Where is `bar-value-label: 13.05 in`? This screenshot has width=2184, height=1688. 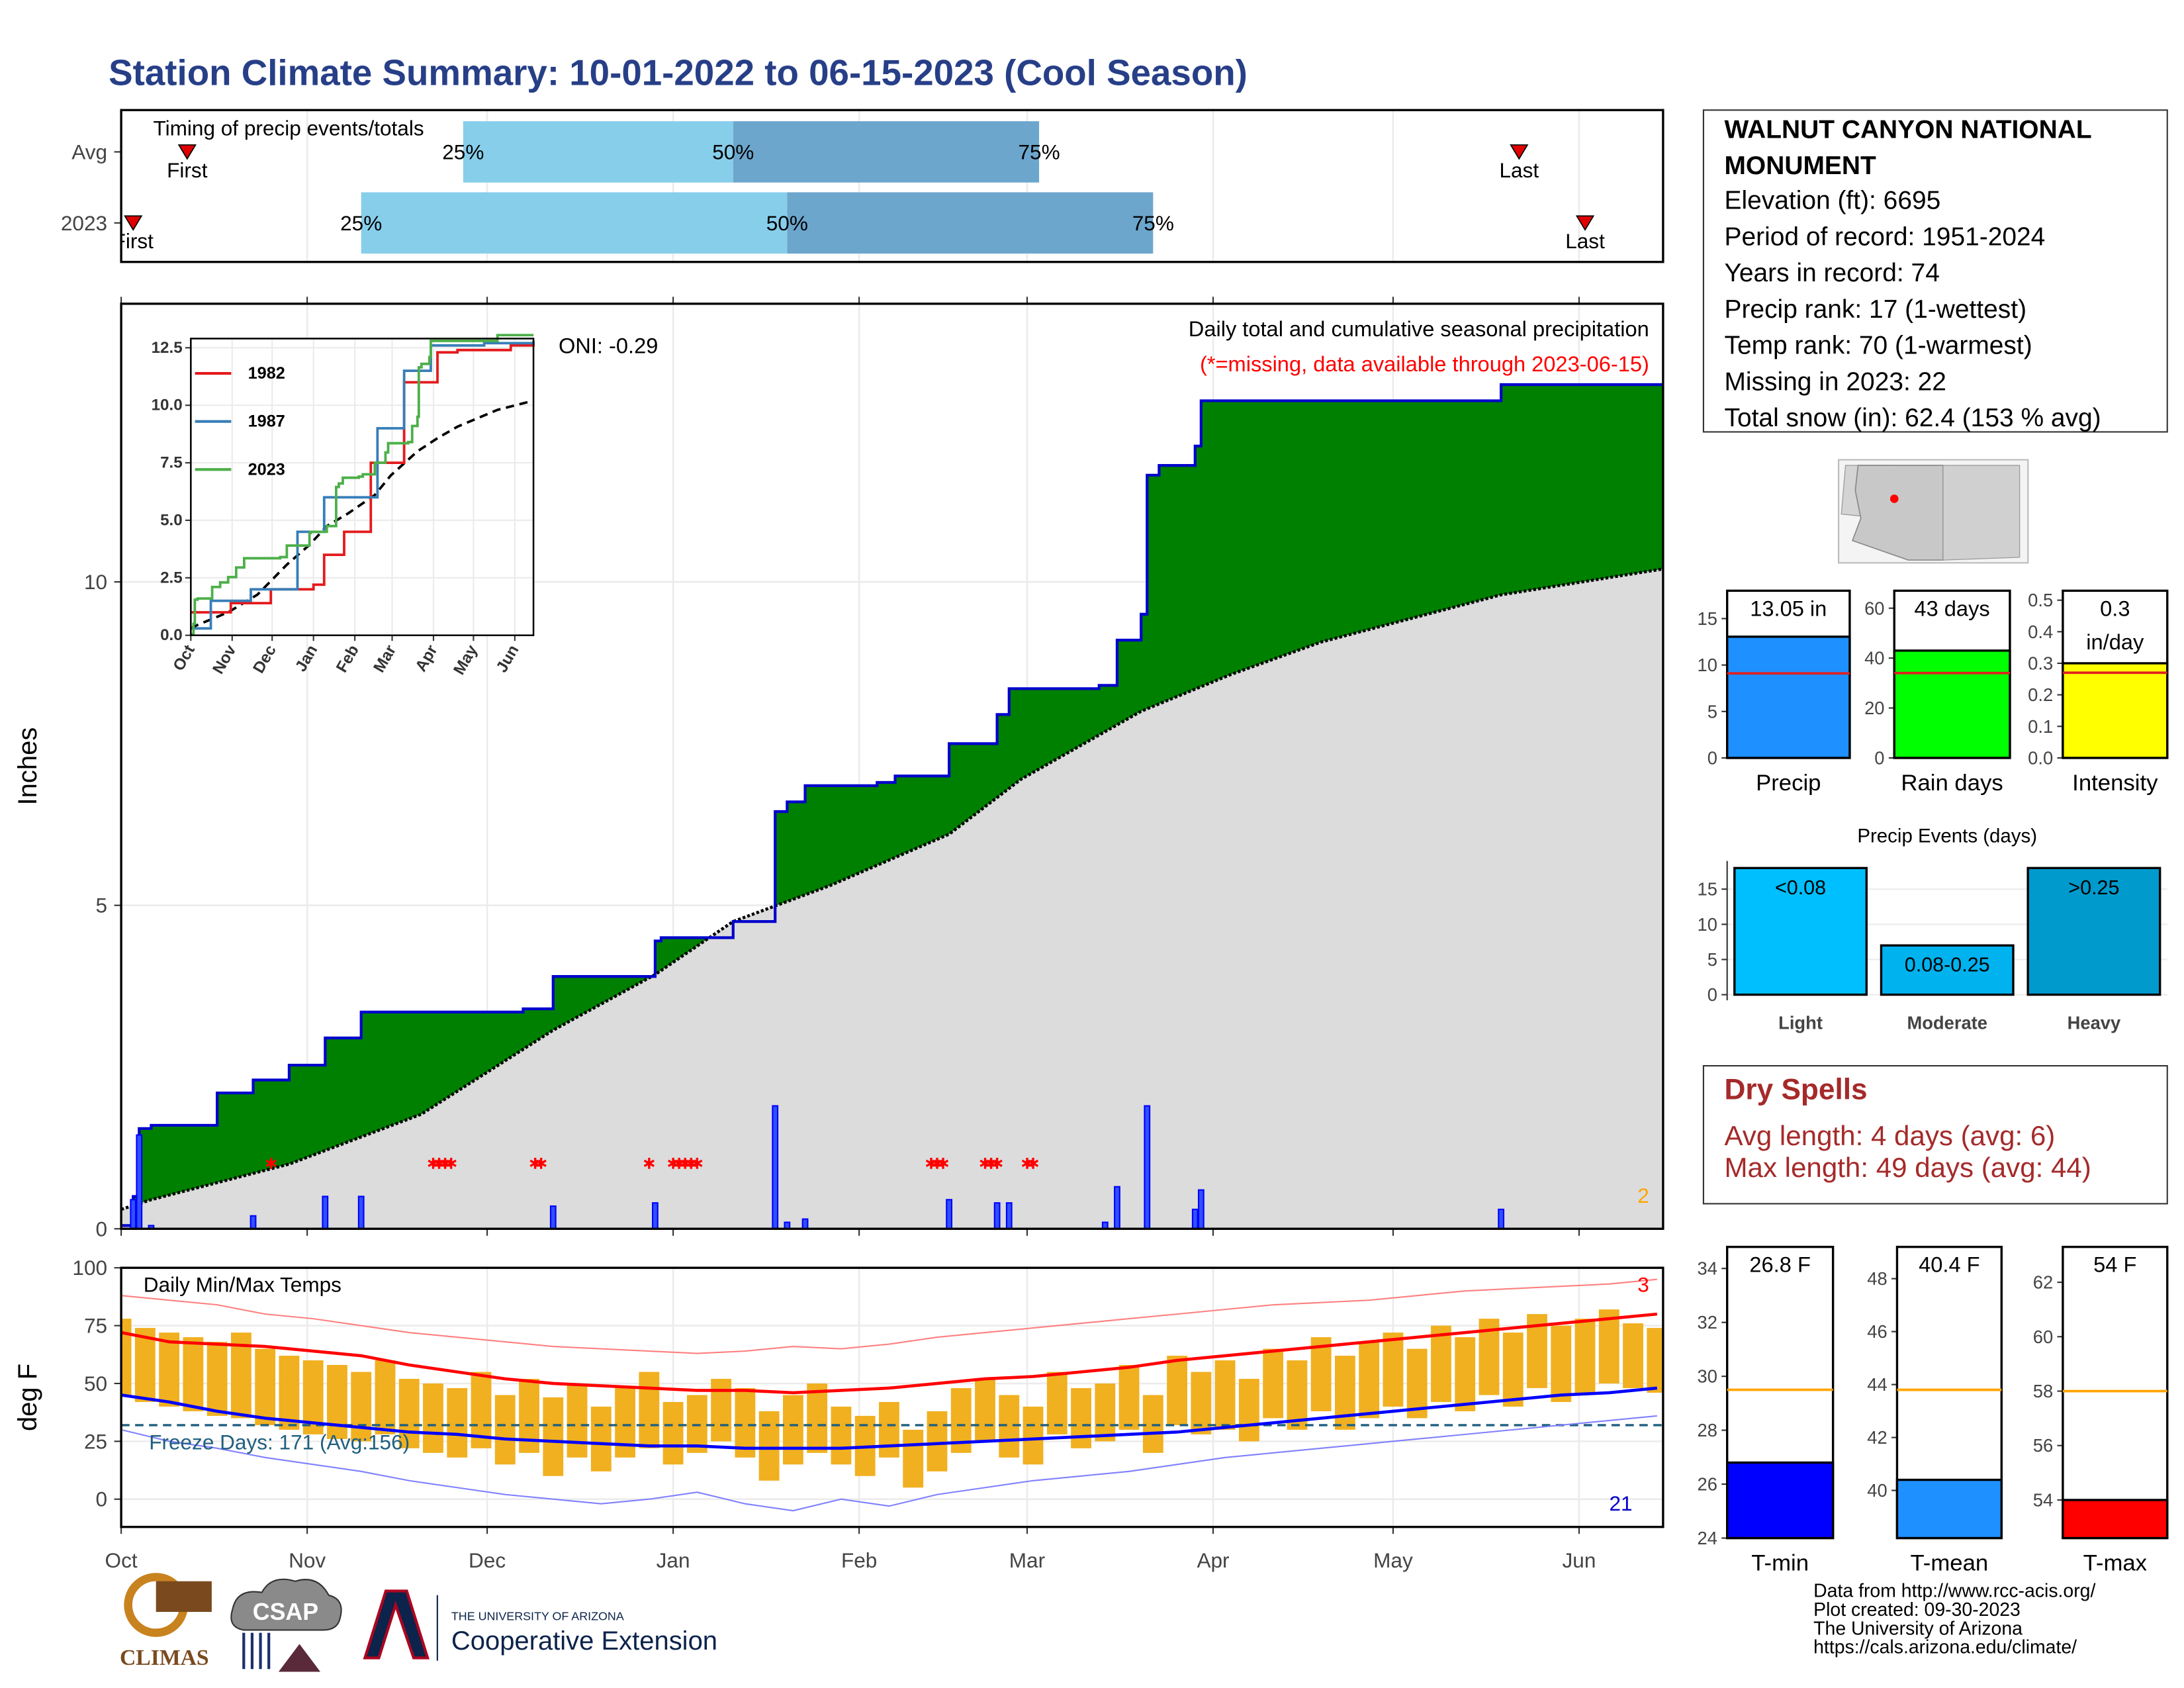
bar-value-label: 13.05 in is located at coordinates (1789, 609).